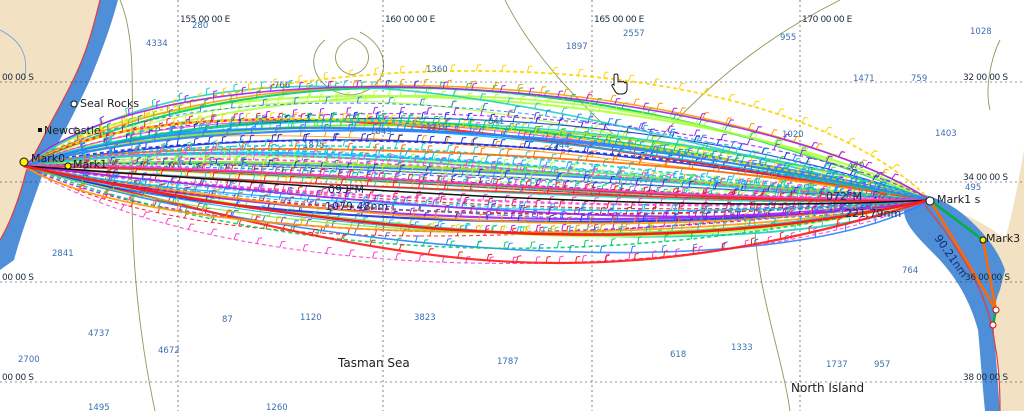 The height and width of the screenshot is (411, 1024). I want to click on mark1-marker, so click(68, 166).